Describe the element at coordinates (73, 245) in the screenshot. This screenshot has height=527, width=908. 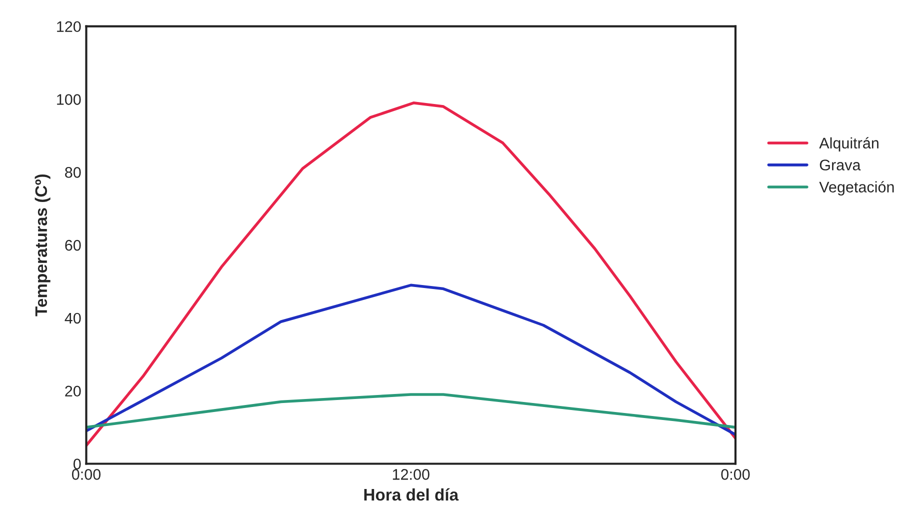
I see `y-tick-label: 60` at that location.